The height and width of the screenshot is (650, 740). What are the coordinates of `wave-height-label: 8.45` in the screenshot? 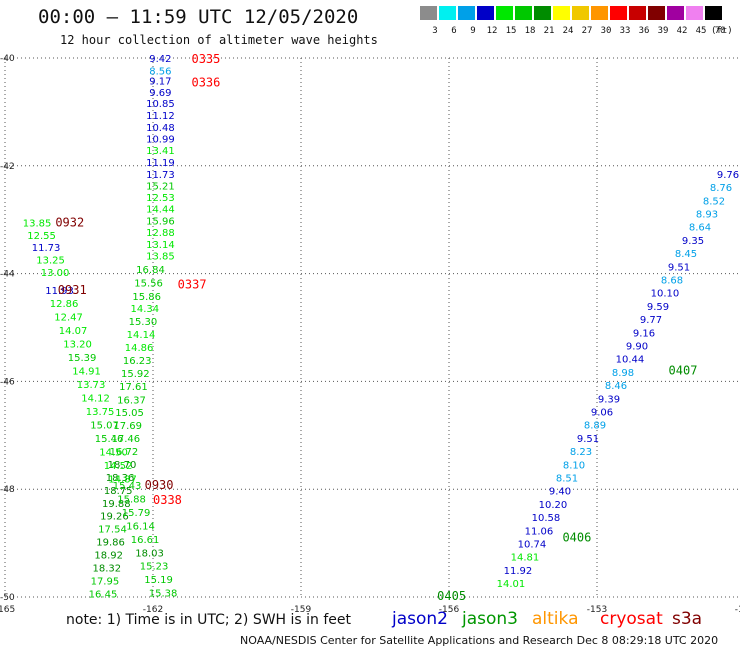 It's located at (686, 254).